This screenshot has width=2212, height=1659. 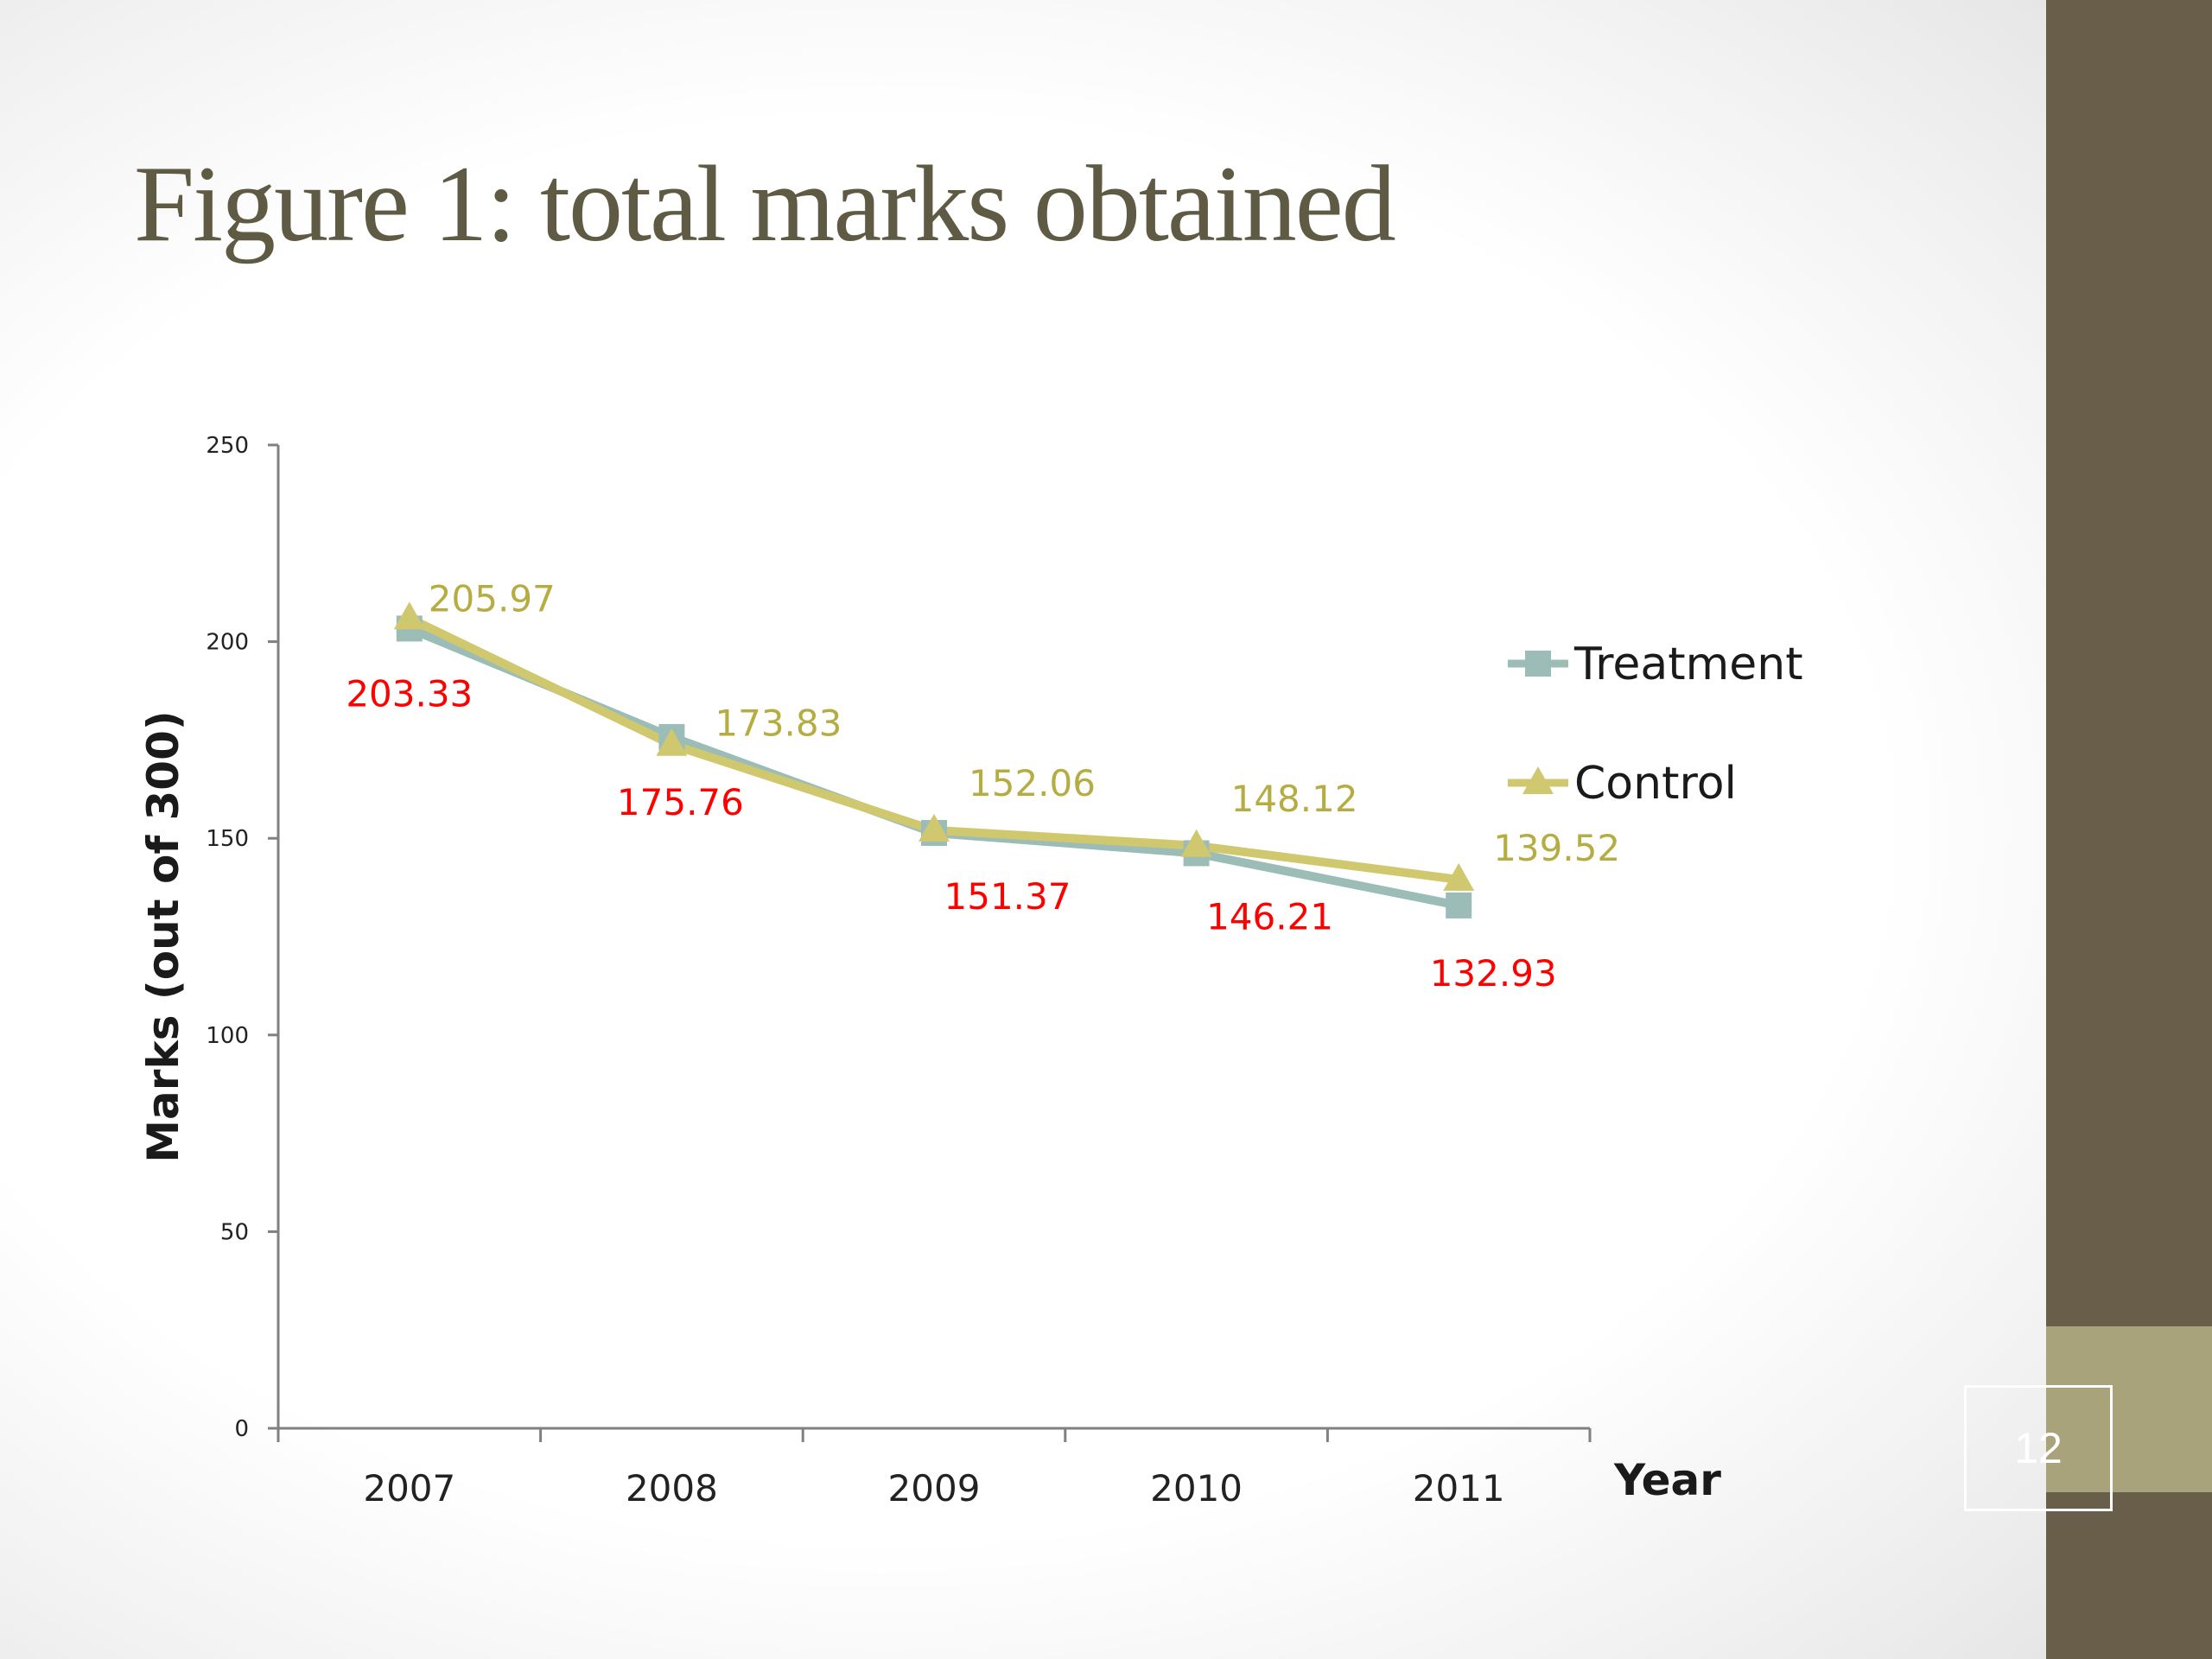 What do you see at coordinates (672, 1488) in the screenshot?
I see `x-tick-label: 2008` at bounding box center [672, 1488].